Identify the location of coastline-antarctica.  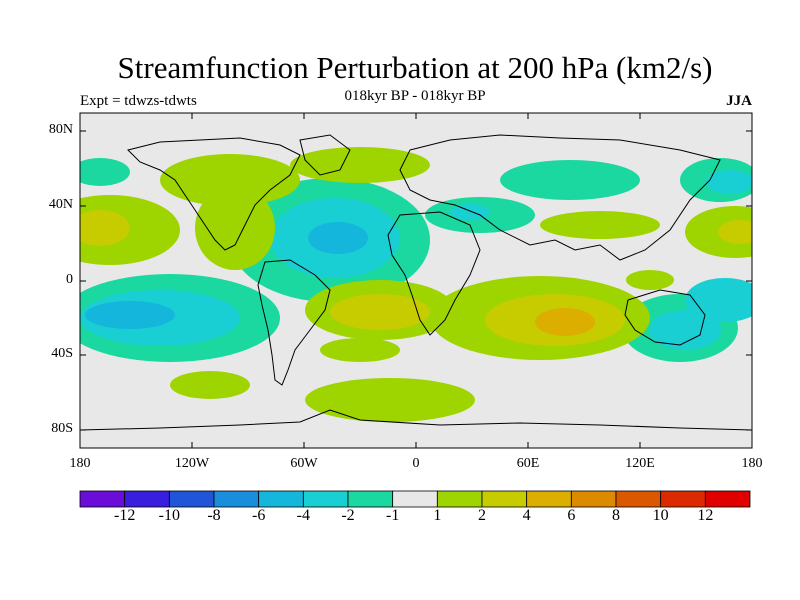
(416, 420).